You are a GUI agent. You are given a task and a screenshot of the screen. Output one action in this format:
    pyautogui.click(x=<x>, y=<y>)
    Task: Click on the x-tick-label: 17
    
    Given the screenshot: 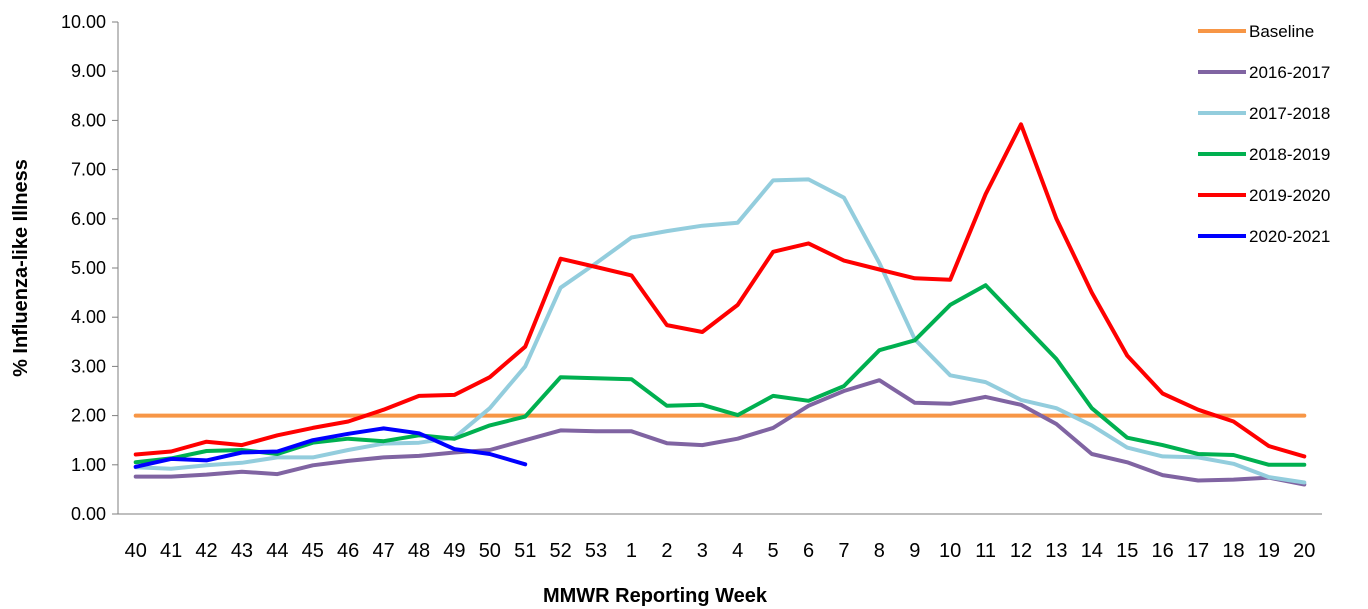 What is the action you would take?
    pyautogui.click(x=1198, y=551)
    